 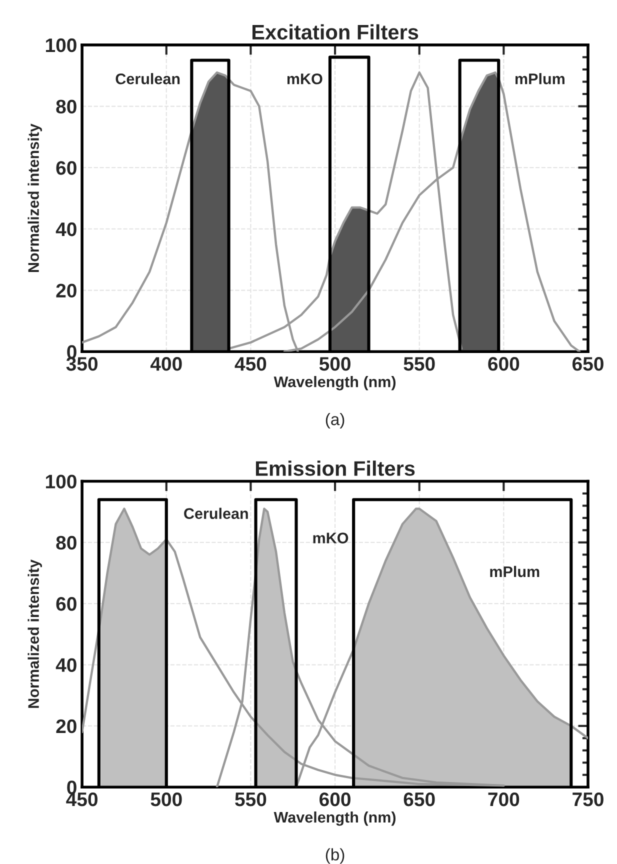 I want to click on chart-title: Emission Filters, so click(x=335, y=468).